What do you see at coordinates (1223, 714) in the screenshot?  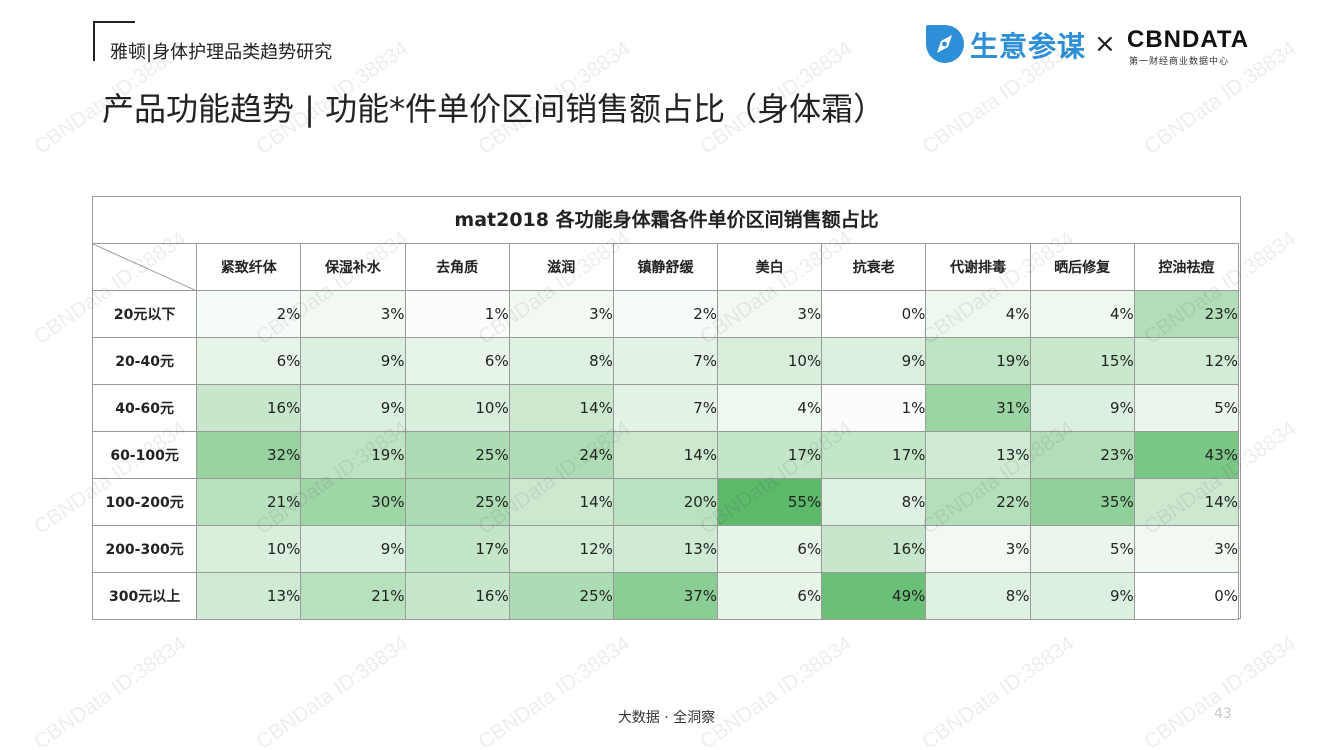 I see `page-number: 43` at bounding box center [1223, 714].